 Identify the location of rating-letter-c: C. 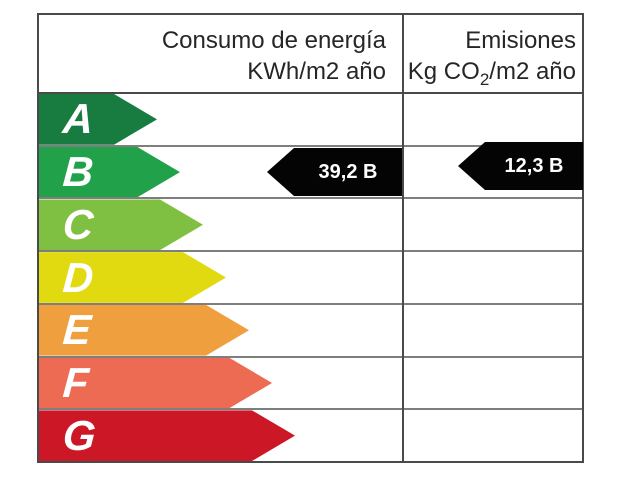
(78, 224).